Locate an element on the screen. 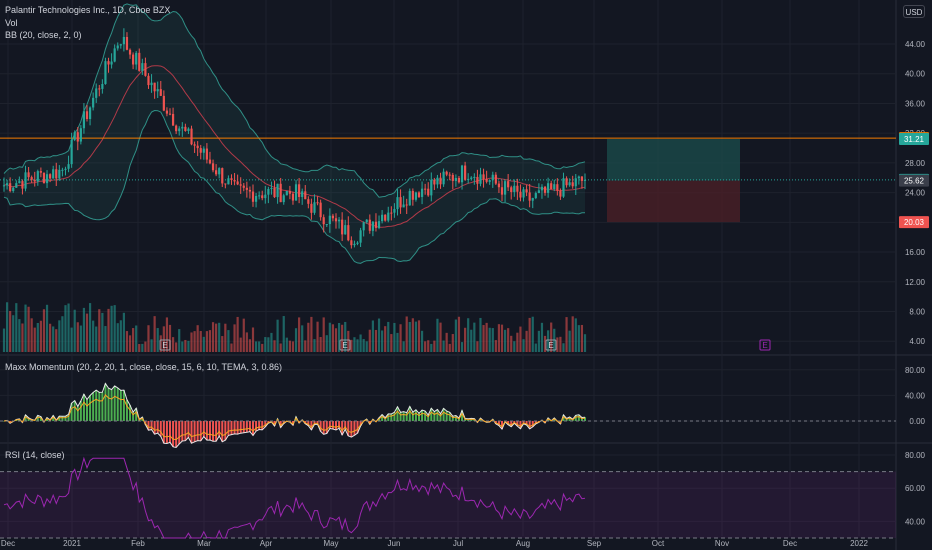 The width and height of the screenshot is (932, 550). price-label-box is located at coordinates (914, 139).